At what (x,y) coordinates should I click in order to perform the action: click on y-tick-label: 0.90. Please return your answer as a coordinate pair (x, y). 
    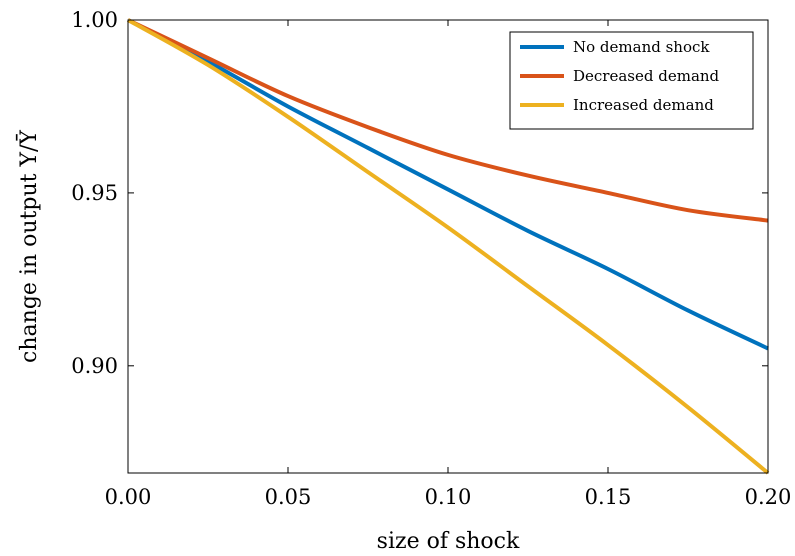
    Looking at the image, I should click on (94, 366).